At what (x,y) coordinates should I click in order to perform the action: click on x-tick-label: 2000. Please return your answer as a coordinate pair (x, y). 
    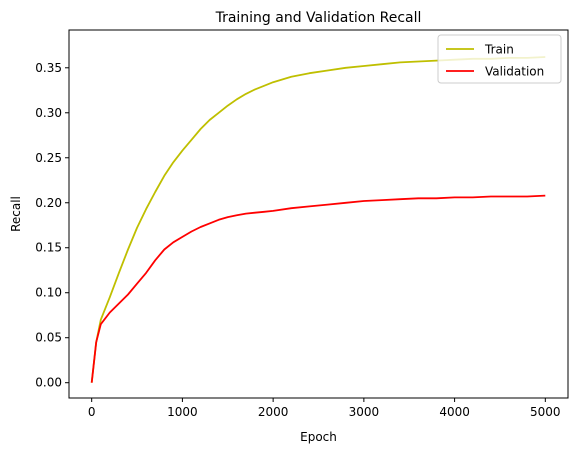
    Looking at the image, I should click on (273, 412).